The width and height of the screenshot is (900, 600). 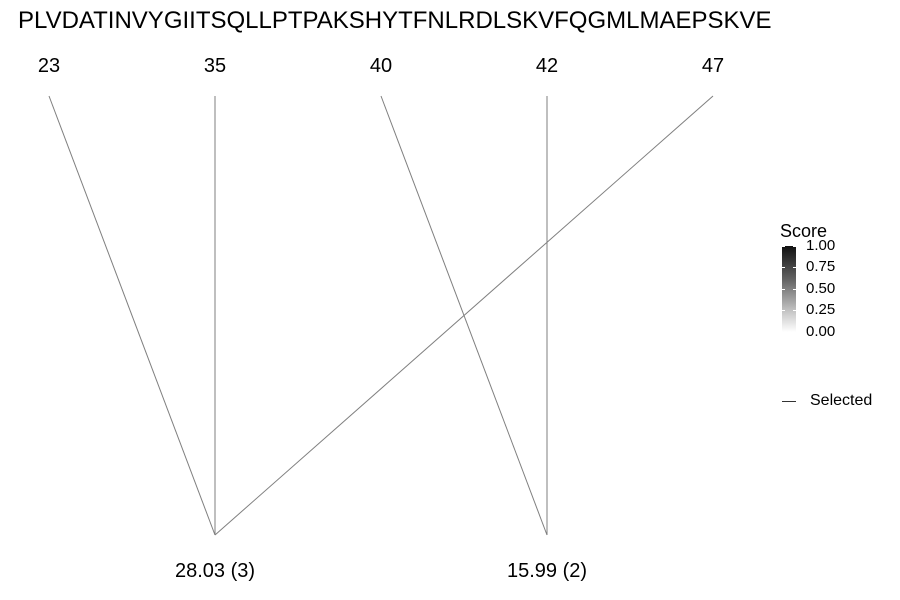 I want to click on position-labels: 23 35 40 42 47, so click(x=381, y=66).